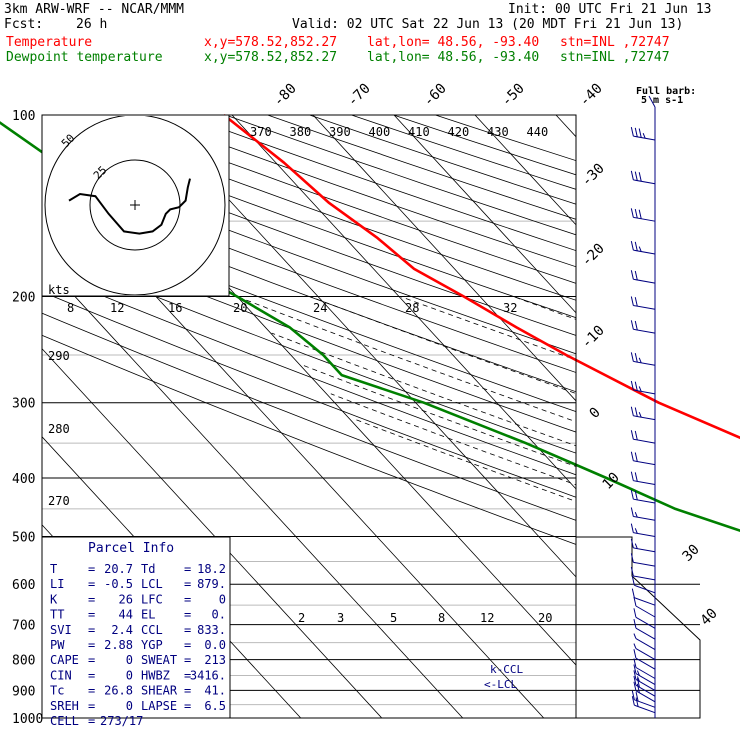  What do you see at coordinates (513, 95) in the screenshot?
I see `isotherm-label: -50` at bounding box center [513, 95].